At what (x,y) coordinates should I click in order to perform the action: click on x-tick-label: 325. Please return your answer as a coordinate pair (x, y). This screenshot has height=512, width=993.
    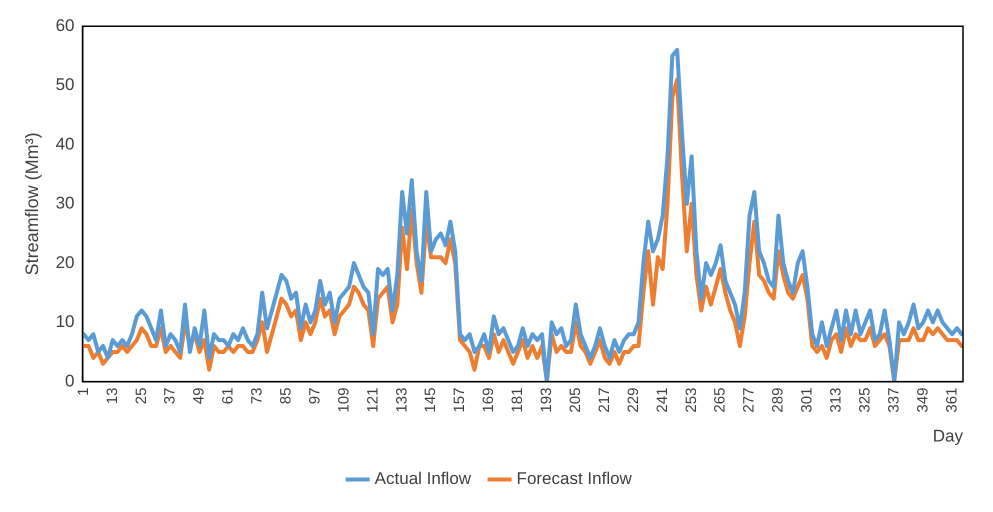
    Looking at the image, I should click on (865, 400).